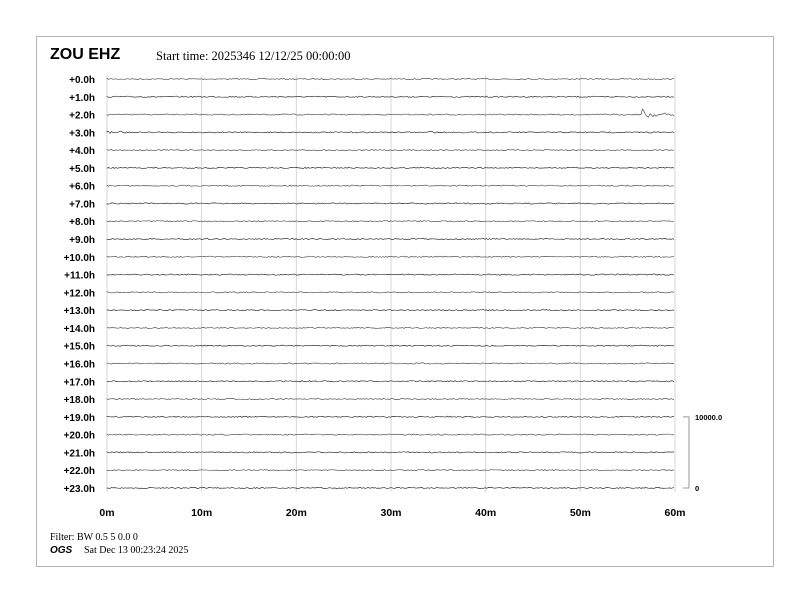 This screenshot has width=792, height=612. Describe the element at coordinates (674, 513) in the screenshot. I see `x-tick-label: 60m` at that location.